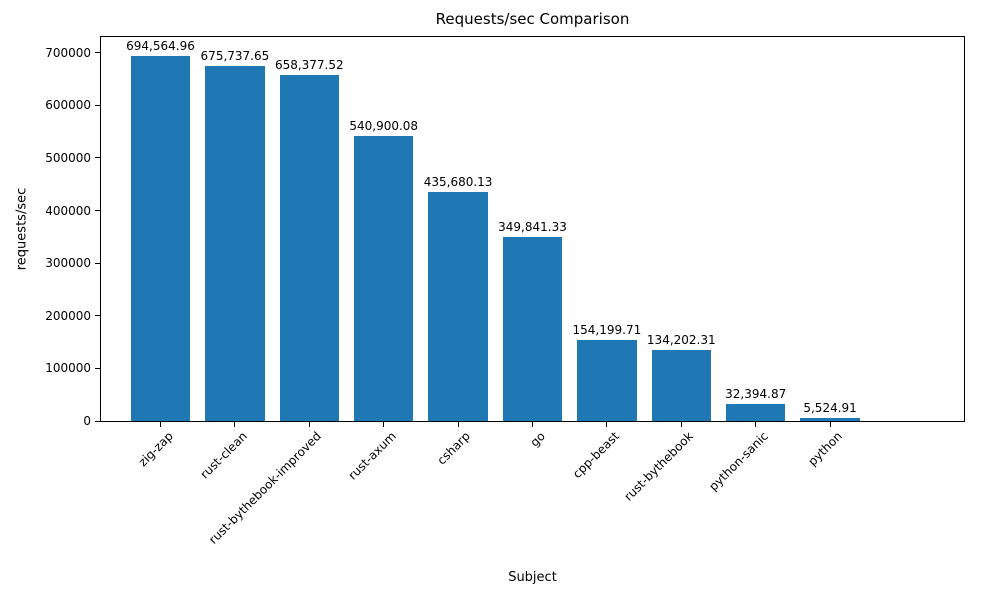 Image resolution: width=1000 pixels, height=600 pixels. Describe the element at coordinates (372, 456) in the screenshot. I see `x-tick-label: rust-axum` at that location.